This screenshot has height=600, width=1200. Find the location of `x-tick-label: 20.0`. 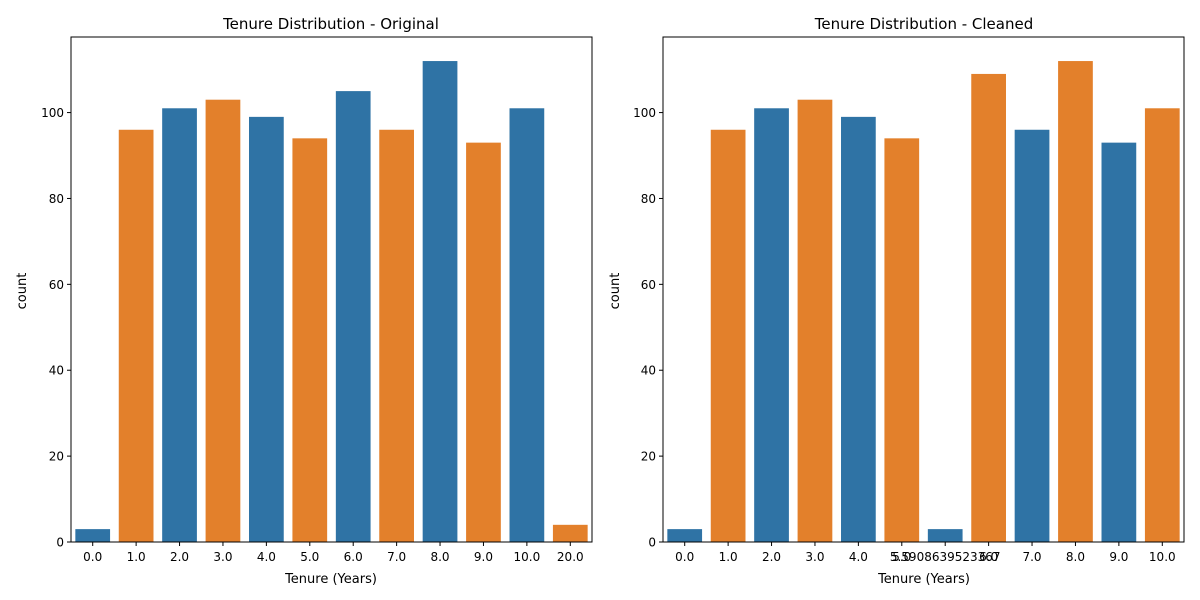

x-tick-label: 20.0 is located at coordinates (570, 557).